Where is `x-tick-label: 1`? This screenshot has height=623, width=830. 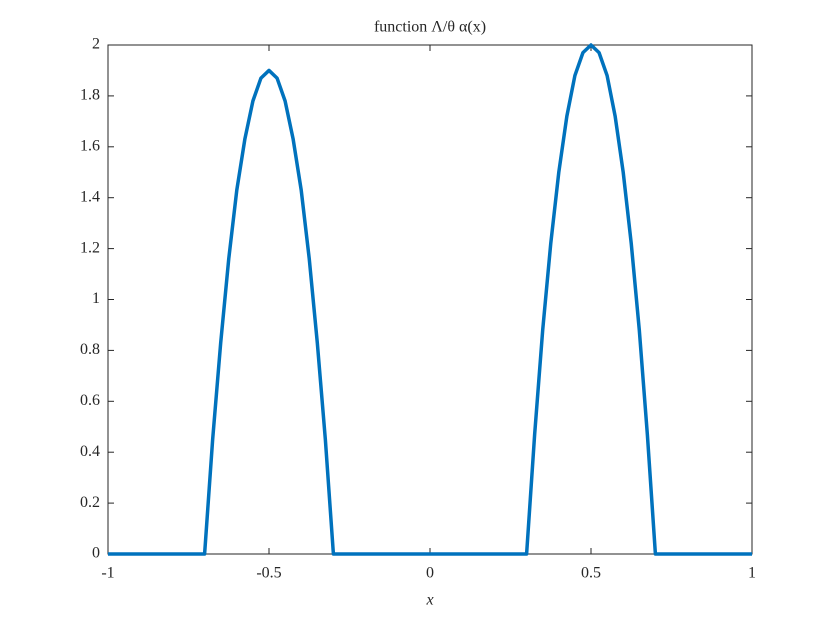 x-tick-label: 1 is located at coordinates (752, 573).